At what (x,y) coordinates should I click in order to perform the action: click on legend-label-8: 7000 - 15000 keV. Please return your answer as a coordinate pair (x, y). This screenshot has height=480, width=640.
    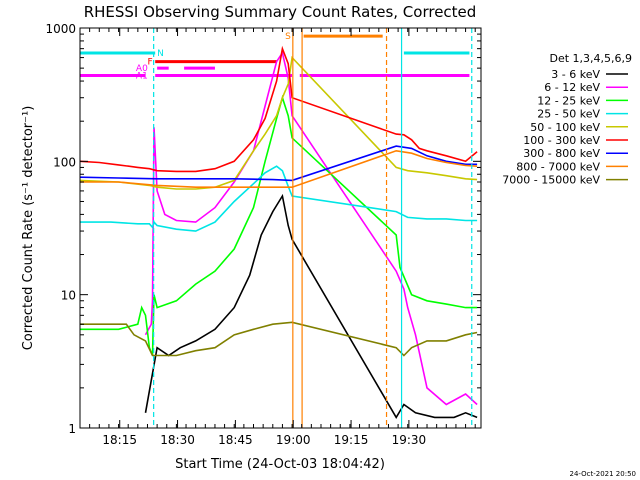
    Looking at the image, I should click on (551, 180).